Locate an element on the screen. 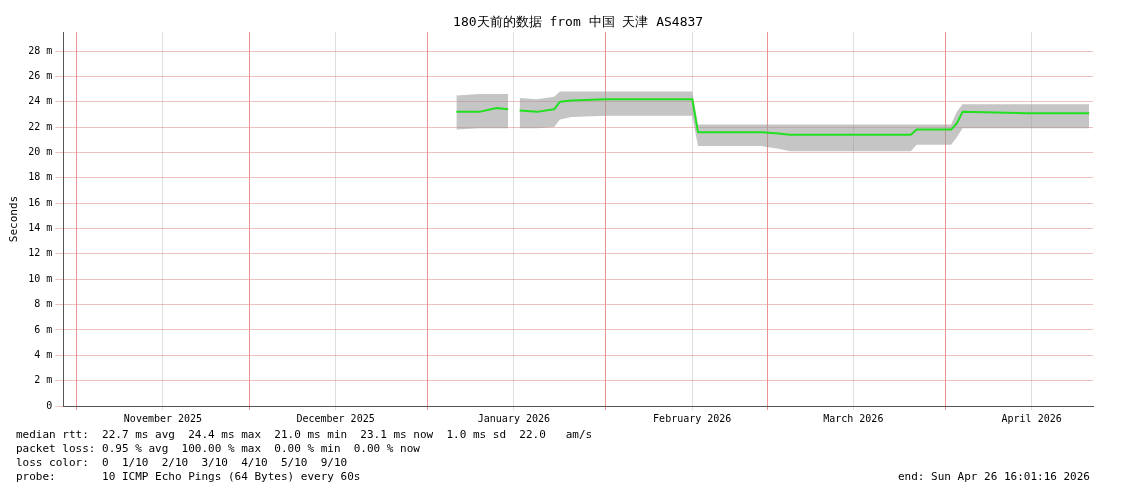  y-tick-label: 14 m is located at coordinates (40, 228).